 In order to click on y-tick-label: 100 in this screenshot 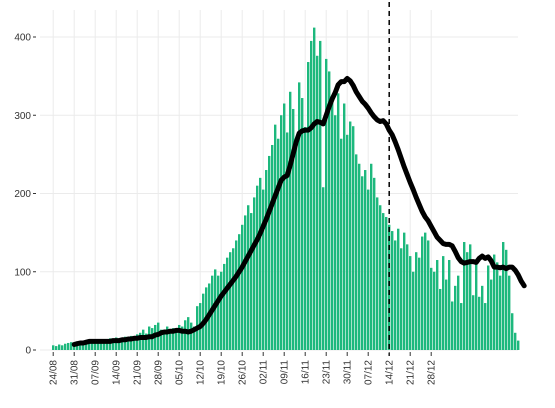, I will do `click(22, 272)`.